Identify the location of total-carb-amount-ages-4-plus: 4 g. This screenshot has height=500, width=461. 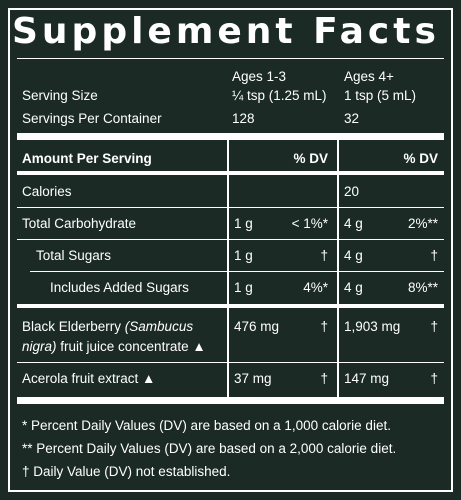
(353, 223).